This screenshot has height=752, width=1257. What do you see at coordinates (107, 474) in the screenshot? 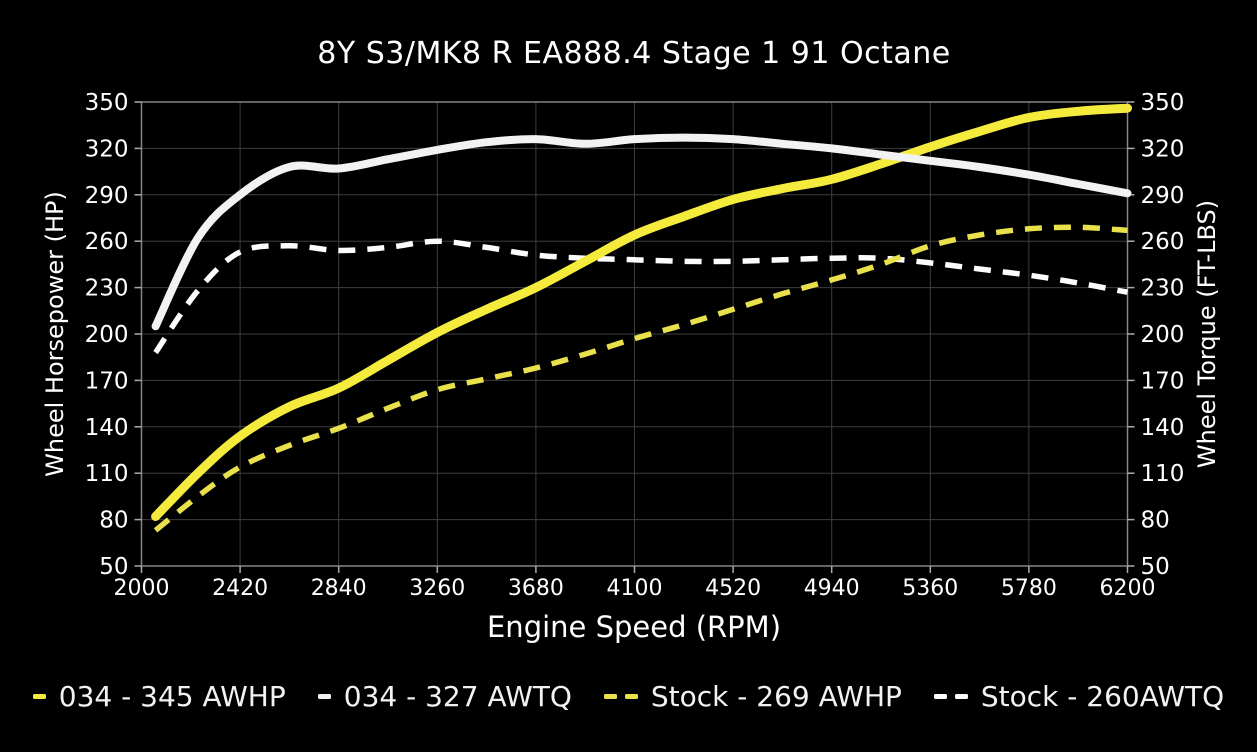
I see `y-tick-label-left: 110` at bounding box center [107, 474].